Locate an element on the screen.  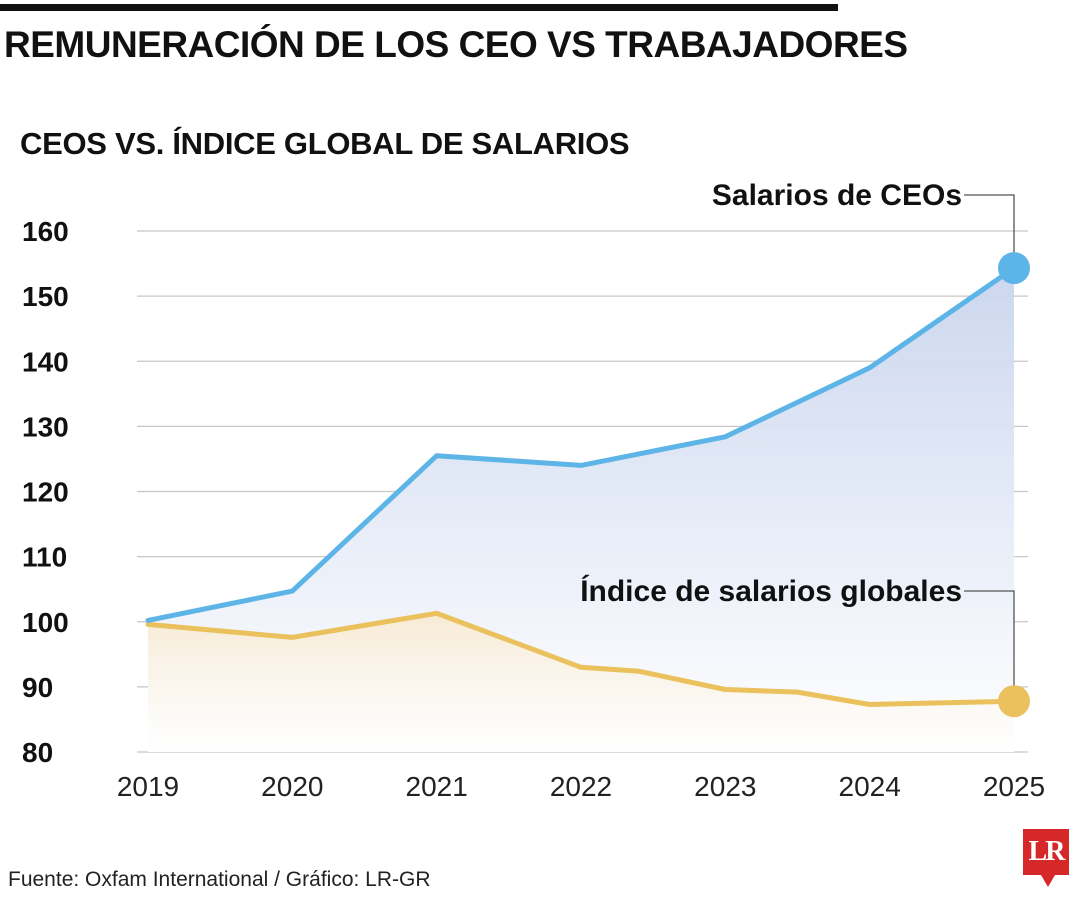
y-tick-label: 140 is located at coordinates (45, 361).